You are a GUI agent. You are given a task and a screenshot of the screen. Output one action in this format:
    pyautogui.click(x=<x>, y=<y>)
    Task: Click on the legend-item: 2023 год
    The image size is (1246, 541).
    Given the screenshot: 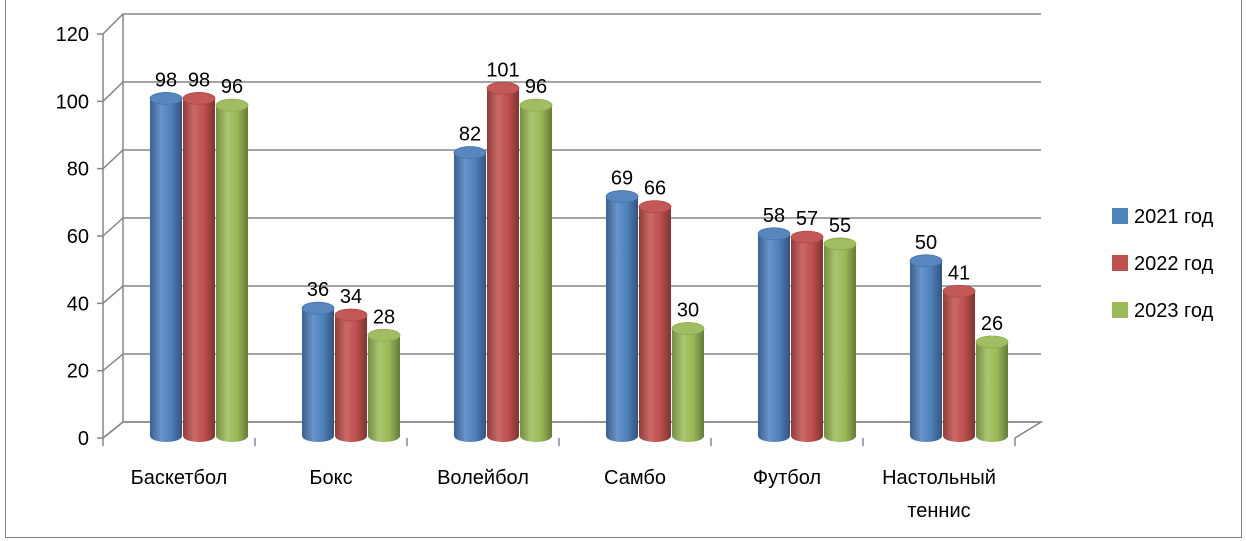 What is the action you would take?
    pyautogui.click(x=1163, y=311)
    